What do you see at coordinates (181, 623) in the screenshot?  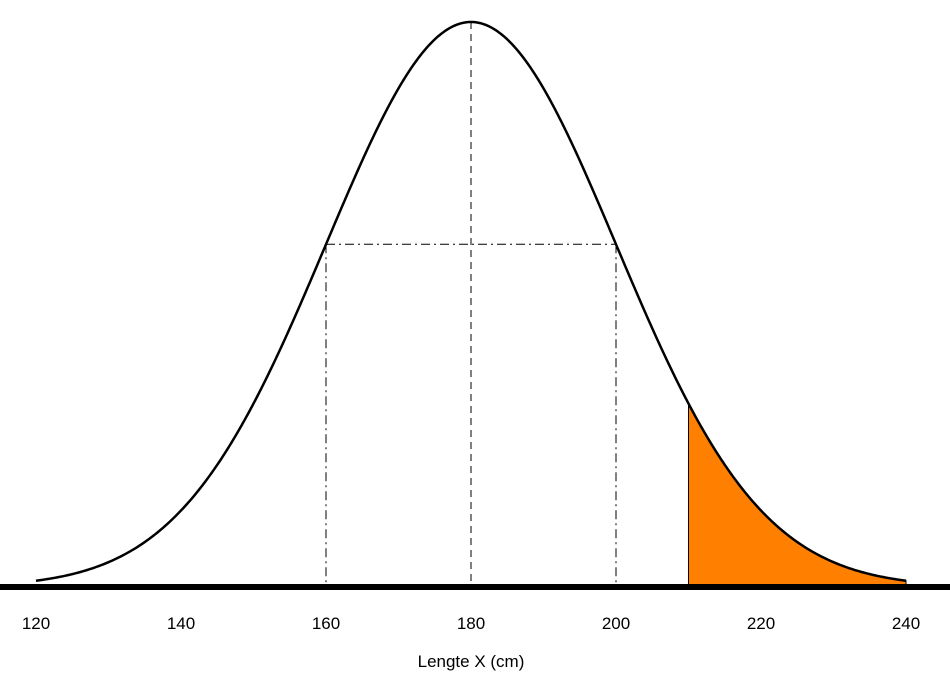 I see `x-tick-label-140: 140` at bounding box center [181, 623].